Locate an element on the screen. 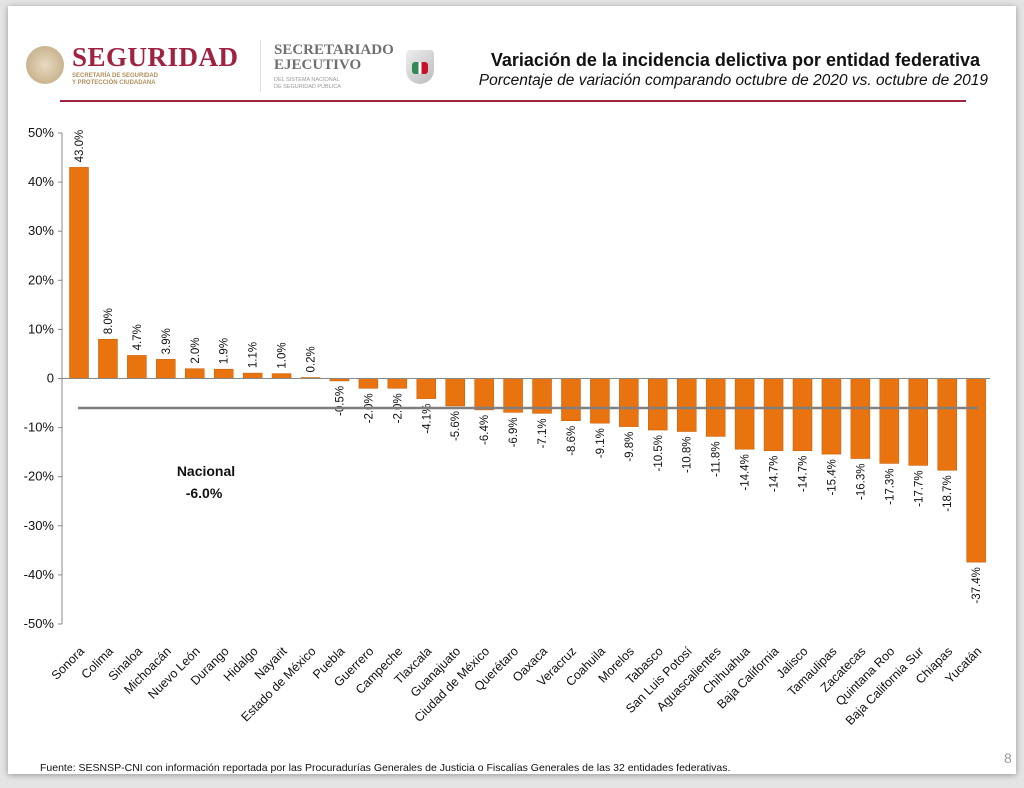  data-label: 1.0% is located at coordinates (283, 355).